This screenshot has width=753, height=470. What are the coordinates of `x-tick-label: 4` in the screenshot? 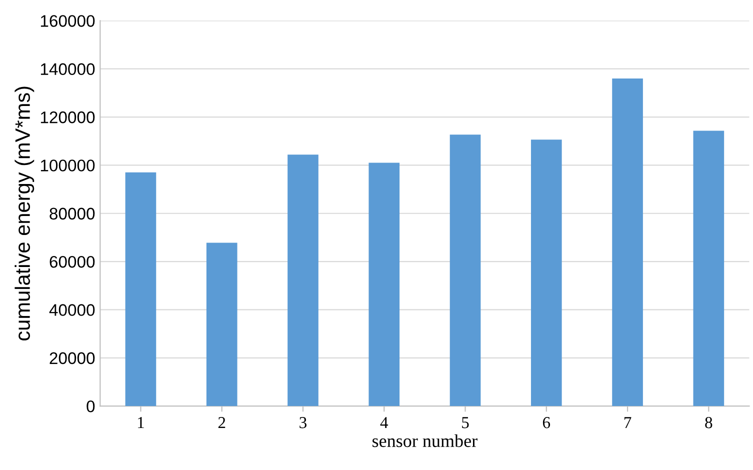 It's located at (384, 422).